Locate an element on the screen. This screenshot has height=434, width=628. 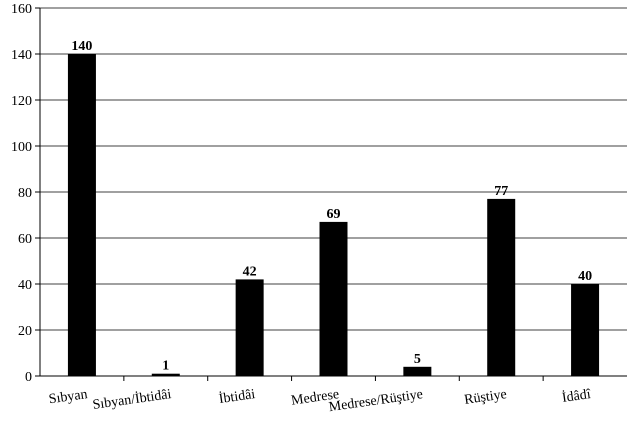
category-label-5: Rüştiye is located at coordinates (485, 397).